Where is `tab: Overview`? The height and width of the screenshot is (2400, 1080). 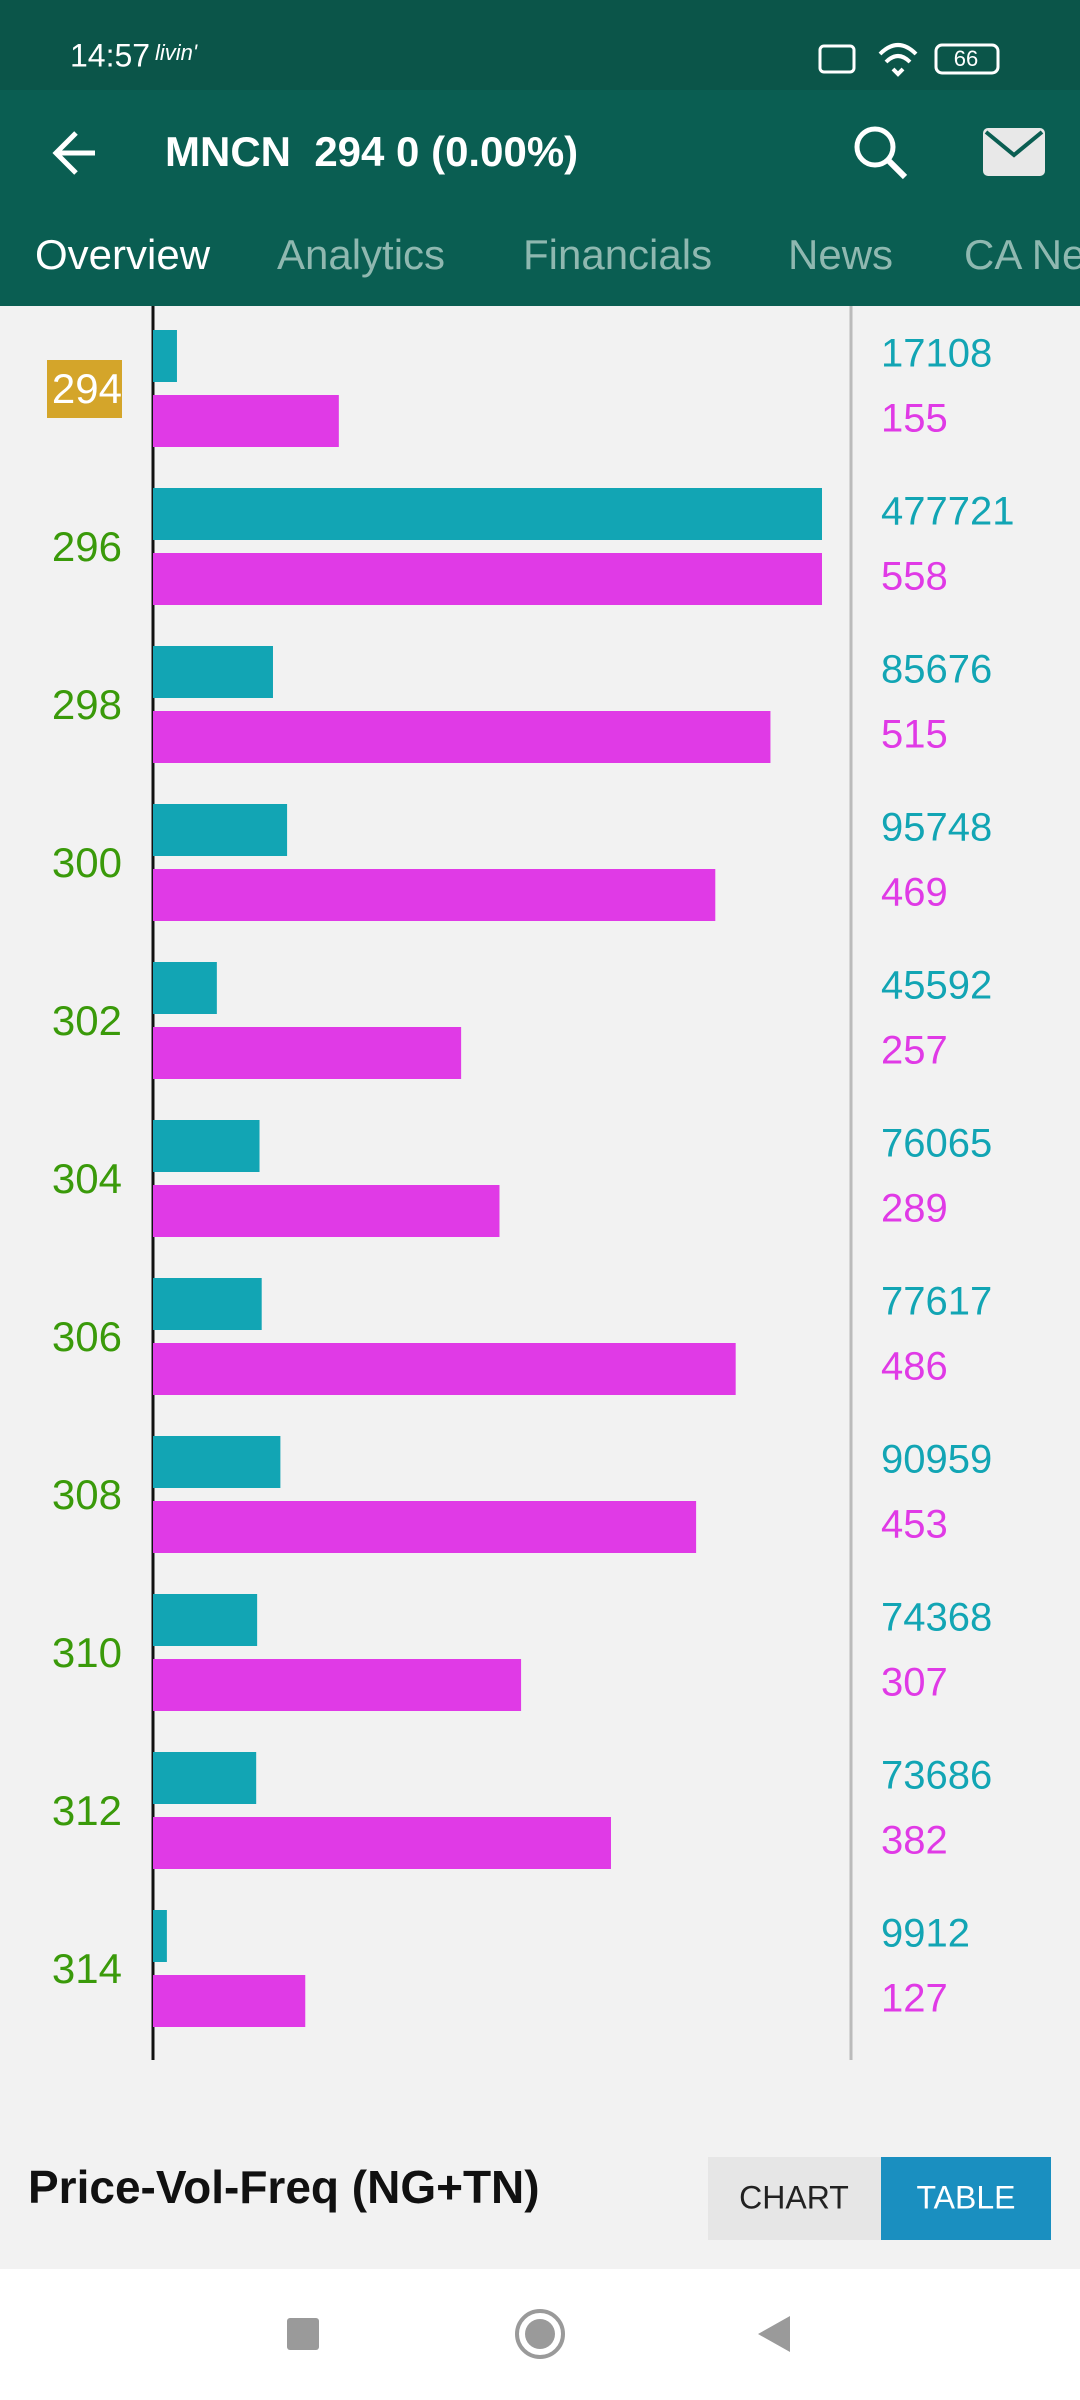 tab: Overview is located at coordinates (123, 254).